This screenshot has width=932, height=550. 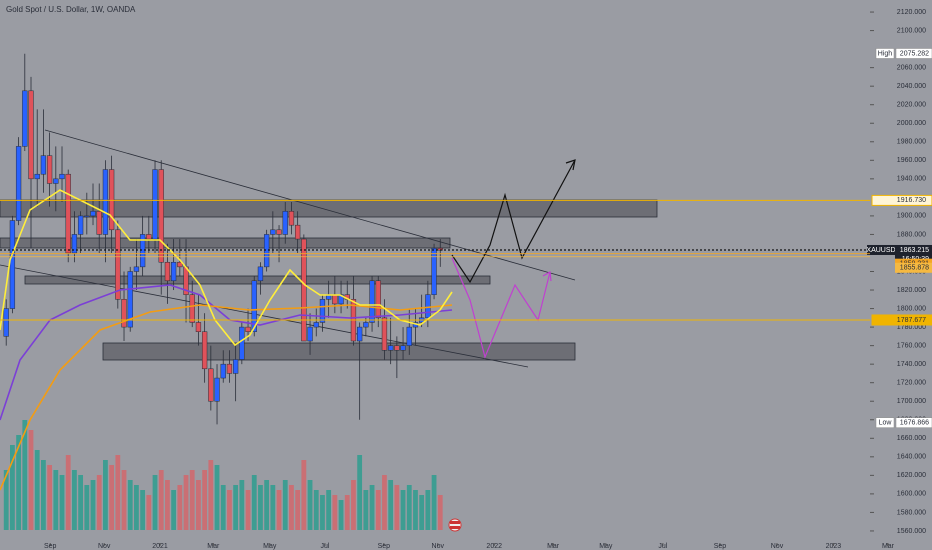 I want to click on y-tick-label: 1900.000, so click(x=911, y=216).